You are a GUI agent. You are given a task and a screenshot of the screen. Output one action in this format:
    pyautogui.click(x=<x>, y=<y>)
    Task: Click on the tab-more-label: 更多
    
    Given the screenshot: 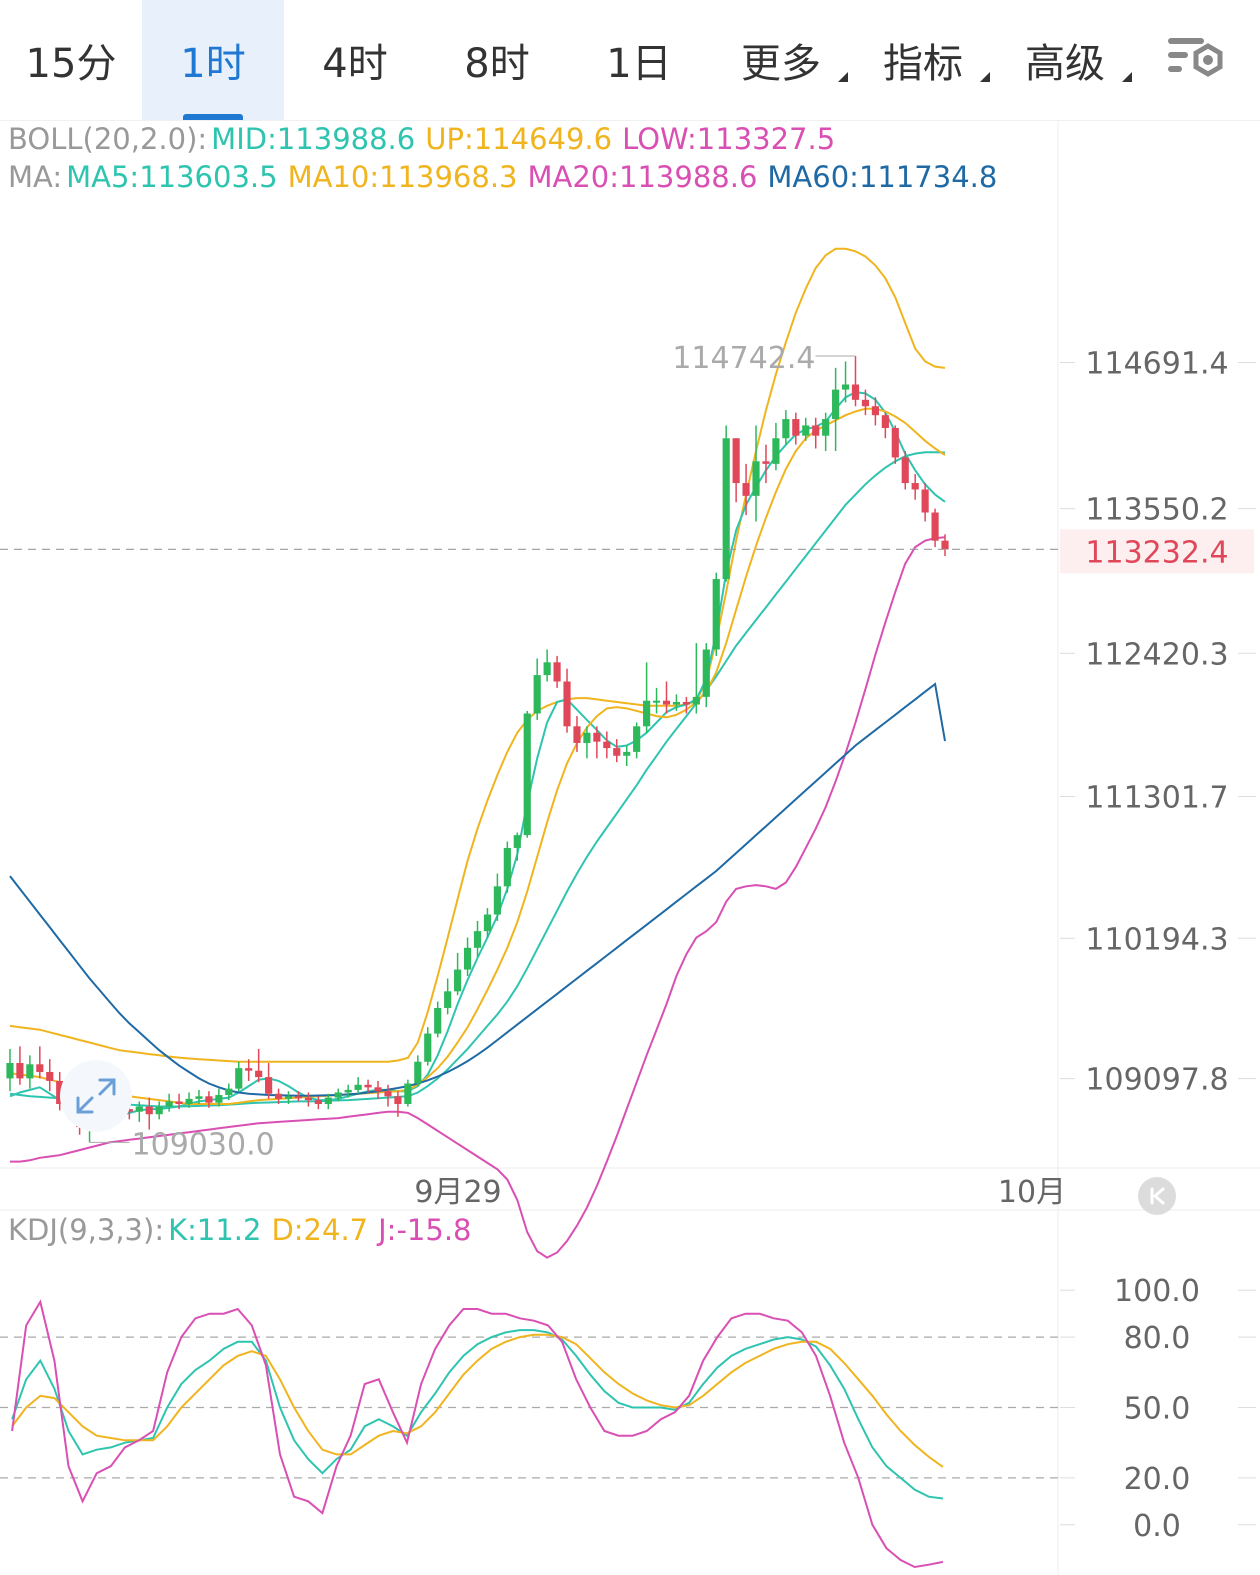 What is the action you would take?
    pyautogui.click(x=781, y=64)
    